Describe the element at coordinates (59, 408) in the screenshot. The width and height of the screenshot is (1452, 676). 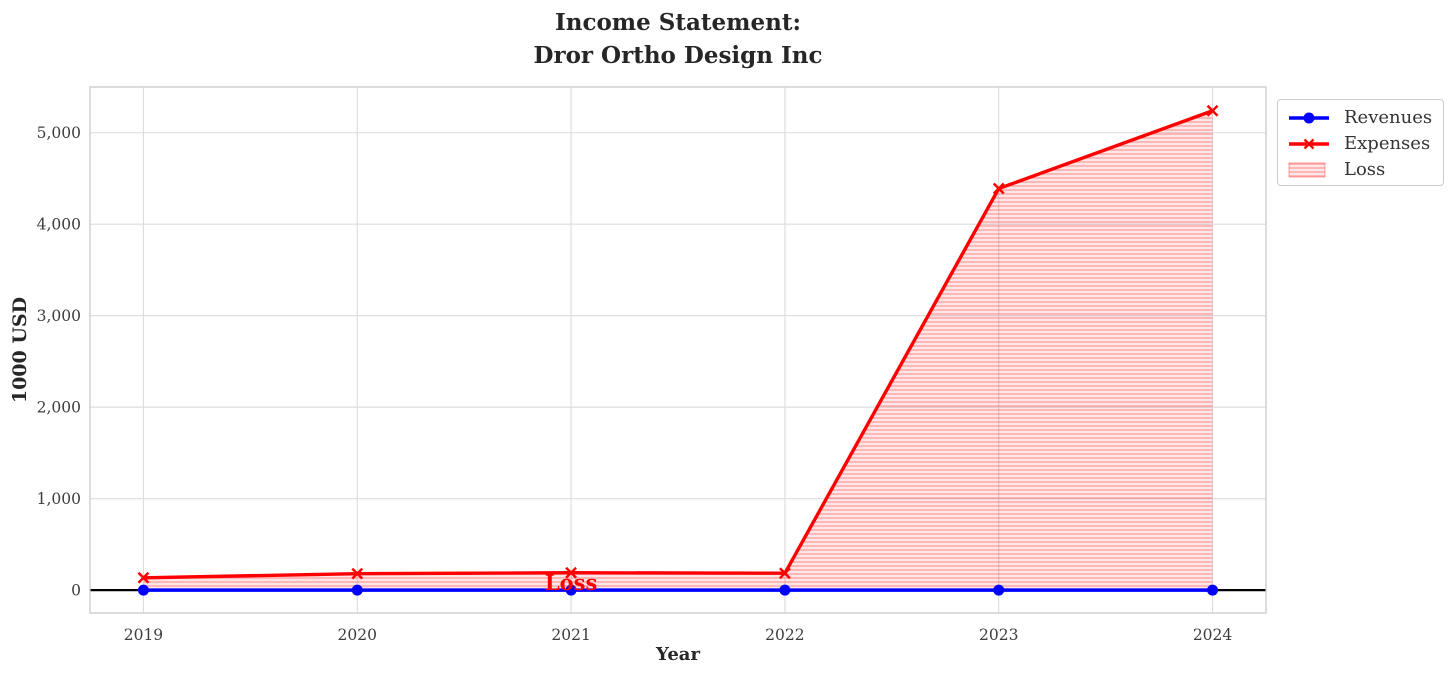
I see `y-tick-label: 2,000` at that location.